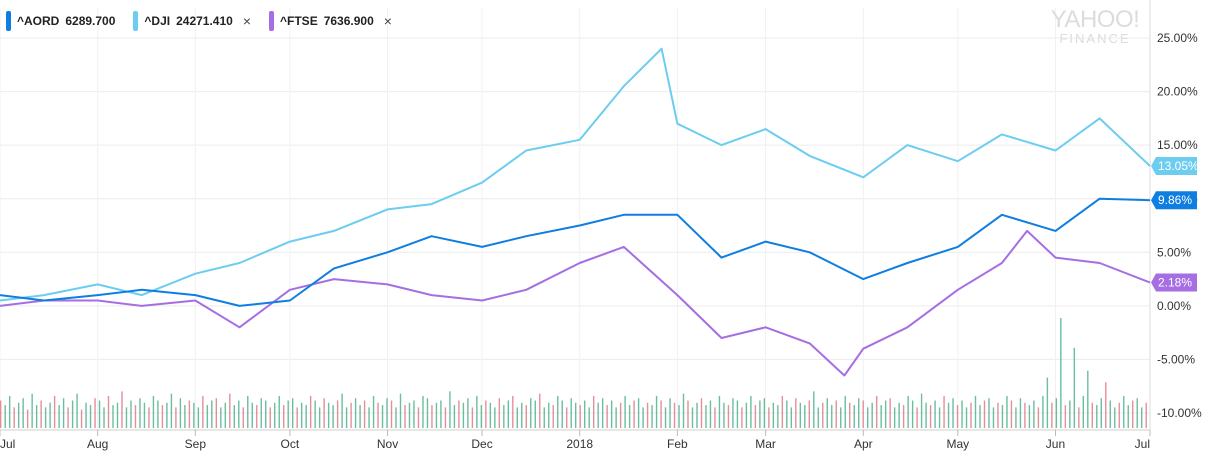 The width and height of the screenshot is (1220, 458). What do you see at coordinates (1175, 200) in the screenshot?
I see `badge-label: 9.86%` at bounding box center [1175, 200].